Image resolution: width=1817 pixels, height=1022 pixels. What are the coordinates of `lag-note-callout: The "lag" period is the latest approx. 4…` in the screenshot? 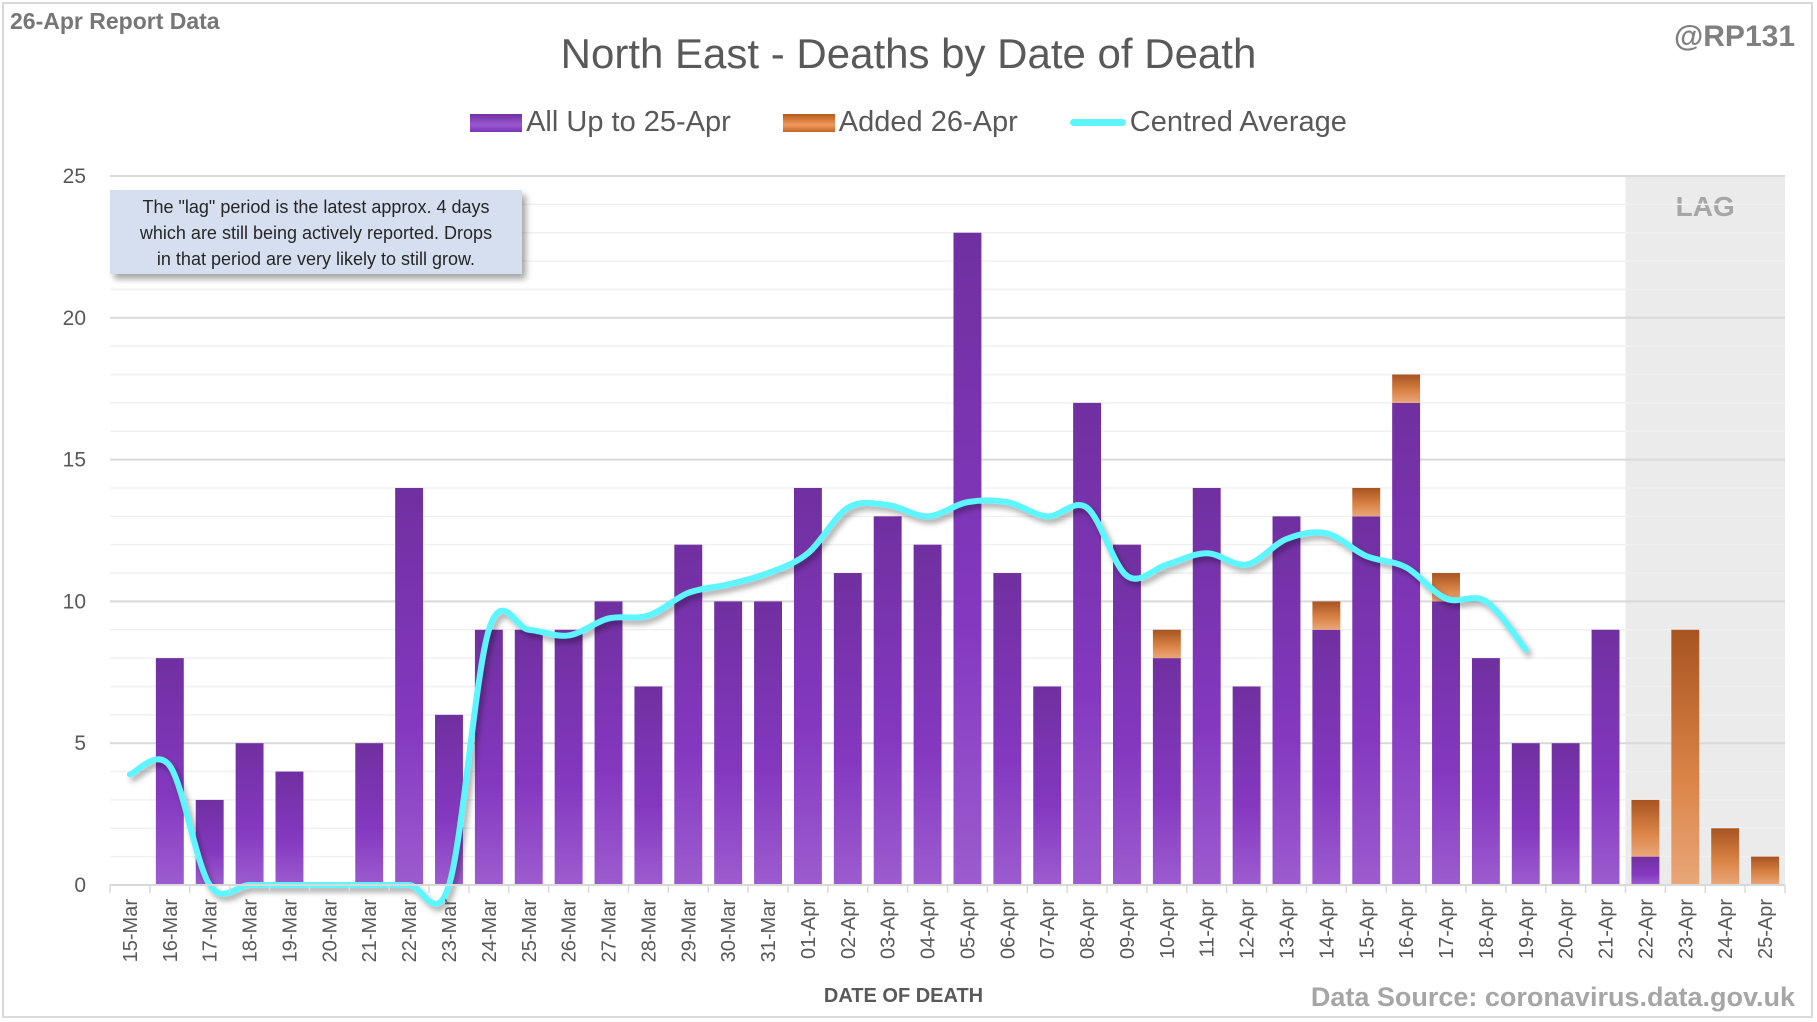 It's located at (316, 232).